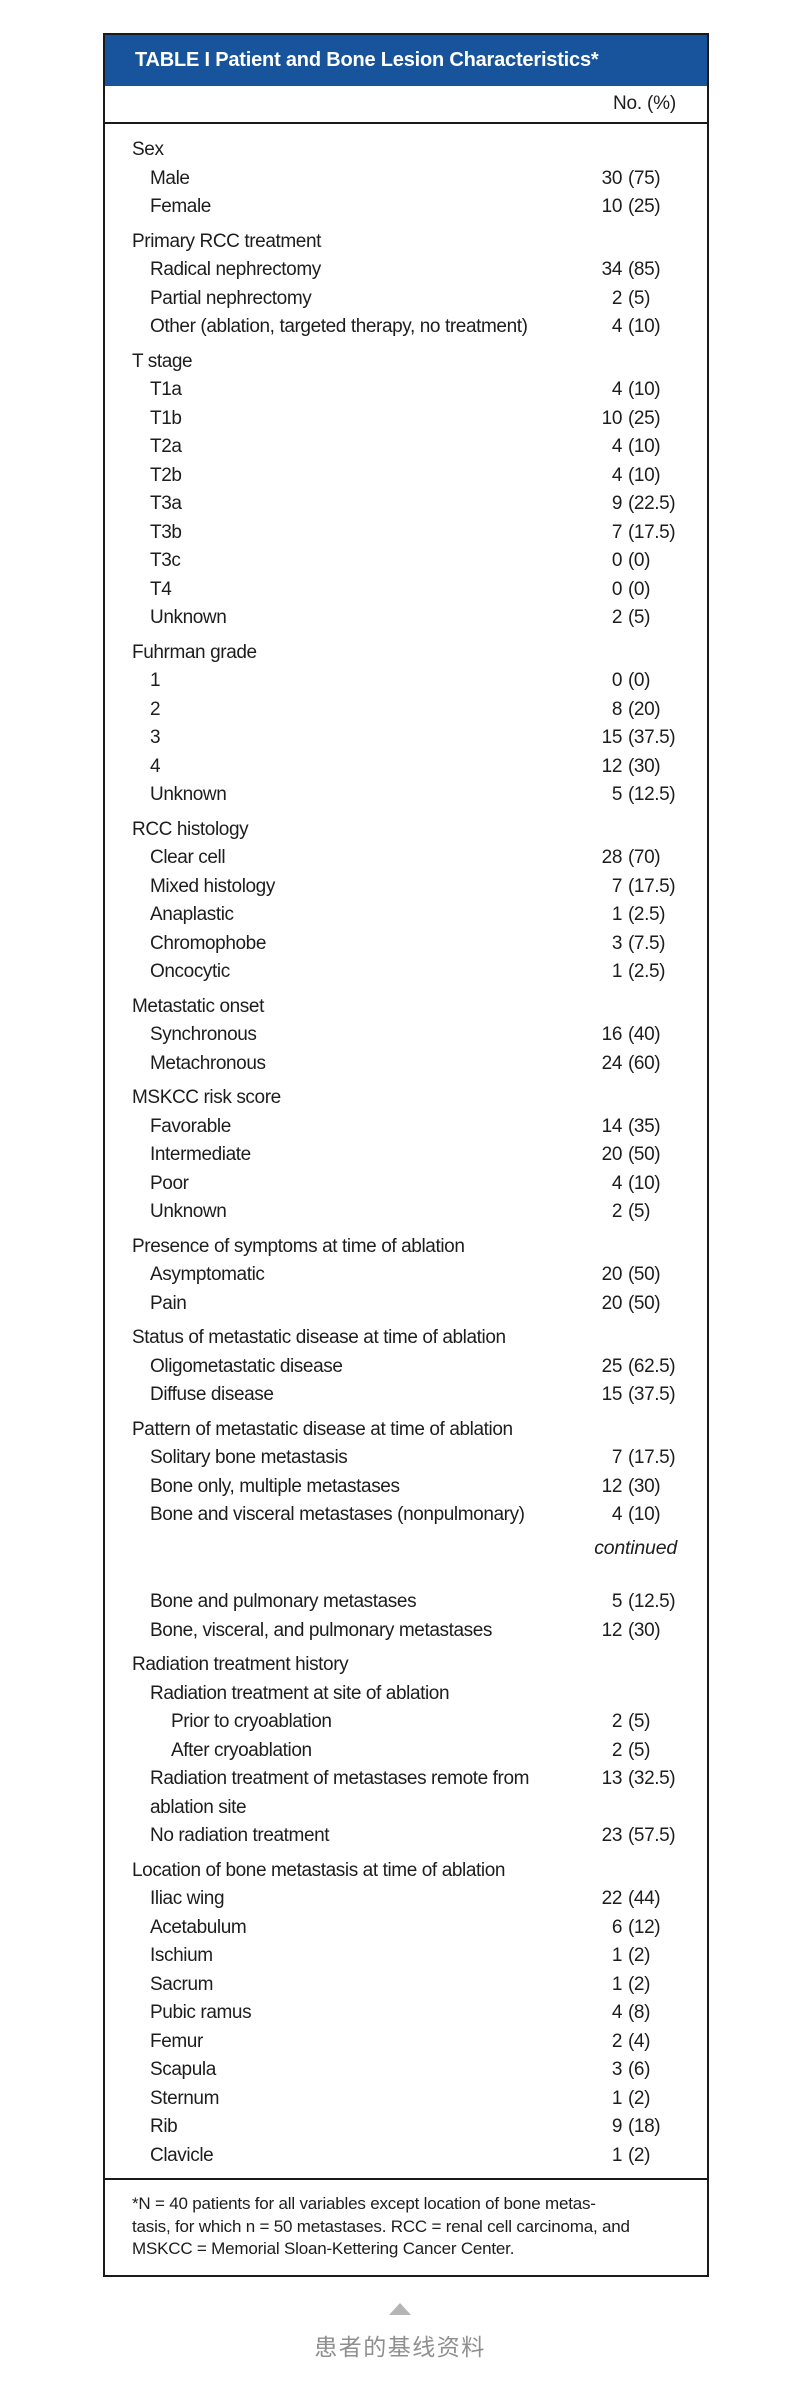 This screenshot has height=2396, width=800. What do you see at coordinates (208, 943) in the screenshot?
I see `row-label: Chromophobe` at bounding box center [208, 943].